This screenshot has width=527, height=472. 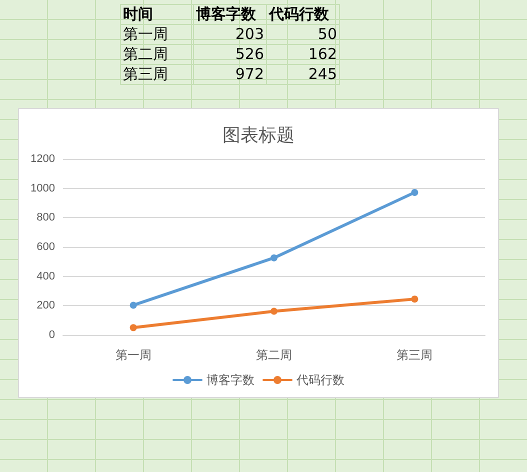 What do you see at coordinates (303, 54) in the screenshot?
I see `data-label: 162` at bounding box center [303, 54].